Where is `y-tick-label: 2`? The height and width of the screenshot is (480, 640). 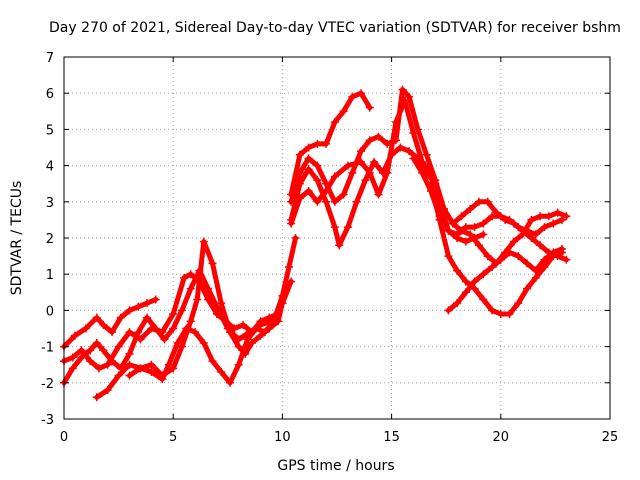 y-tick-label: 2 is located at coordinates (50, 239).